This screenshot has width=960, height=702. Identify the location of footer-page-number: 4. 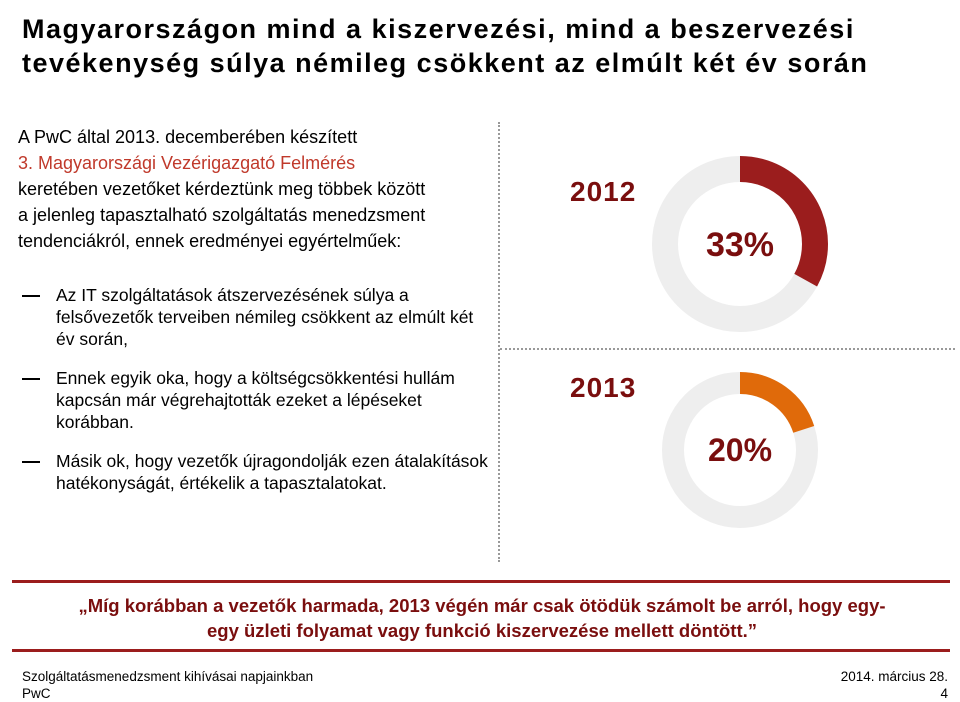
(944, 693).